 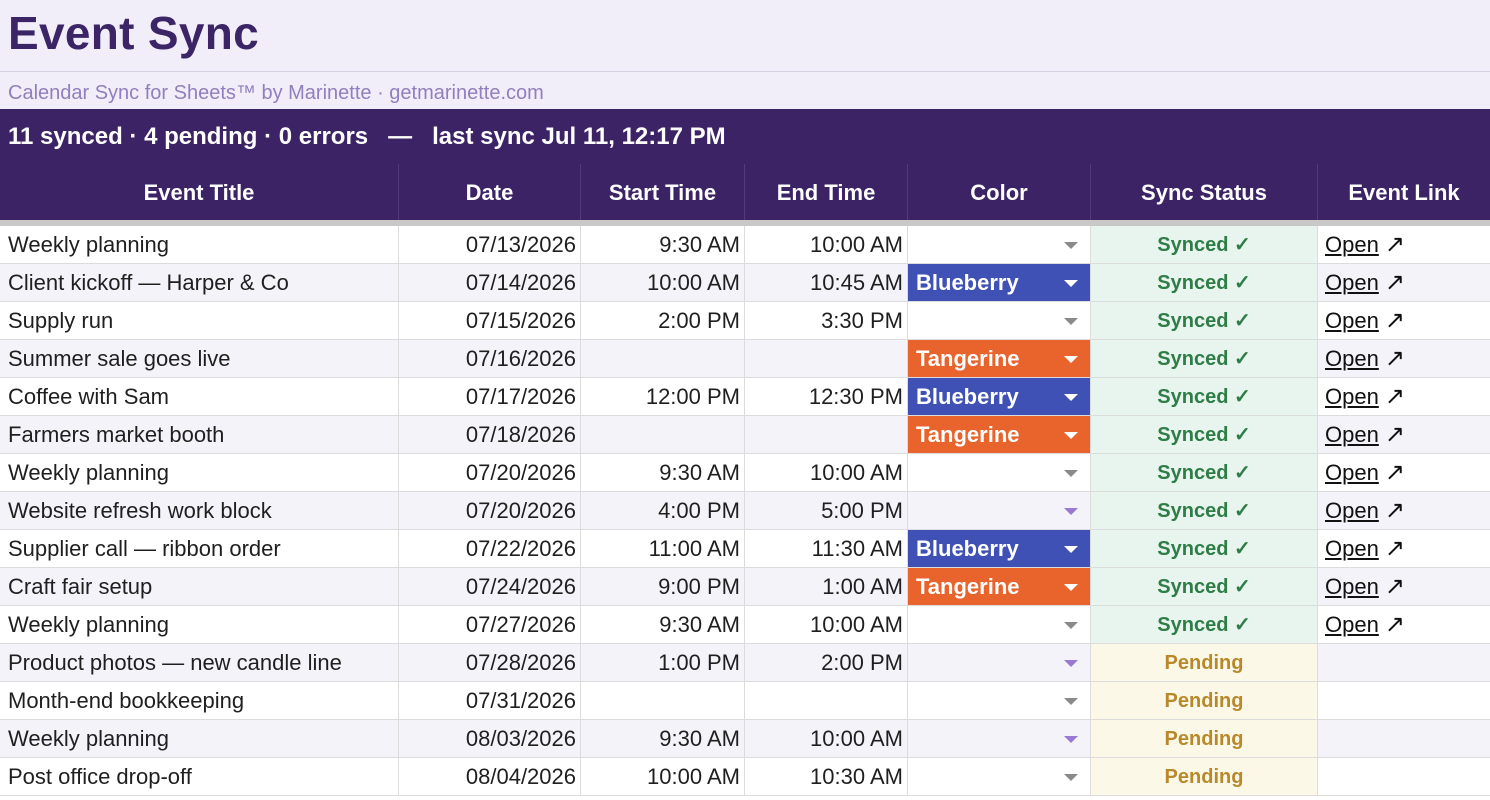 What do you see at coordinates (663, 321) in the screenshot?
I see `start-time-cell: 2:00 PM` at bounding box center [663, 321].